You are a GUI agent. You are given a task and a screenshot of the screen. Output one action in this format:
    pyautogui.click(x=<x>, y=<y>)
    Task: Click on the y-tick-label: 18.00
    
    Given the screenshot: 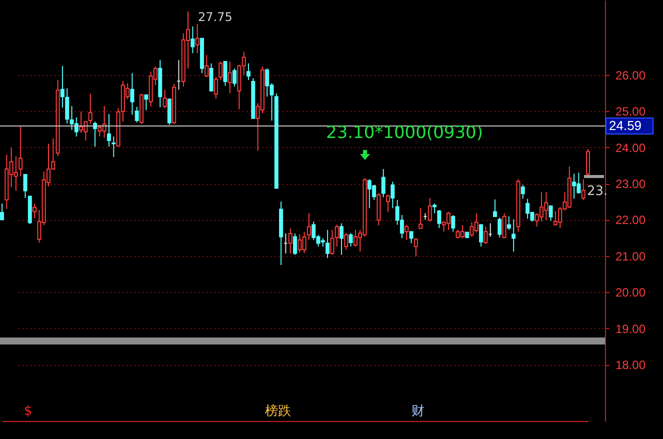 What is the action you would take?
    pyautogui.click(x=631, y=365)
    